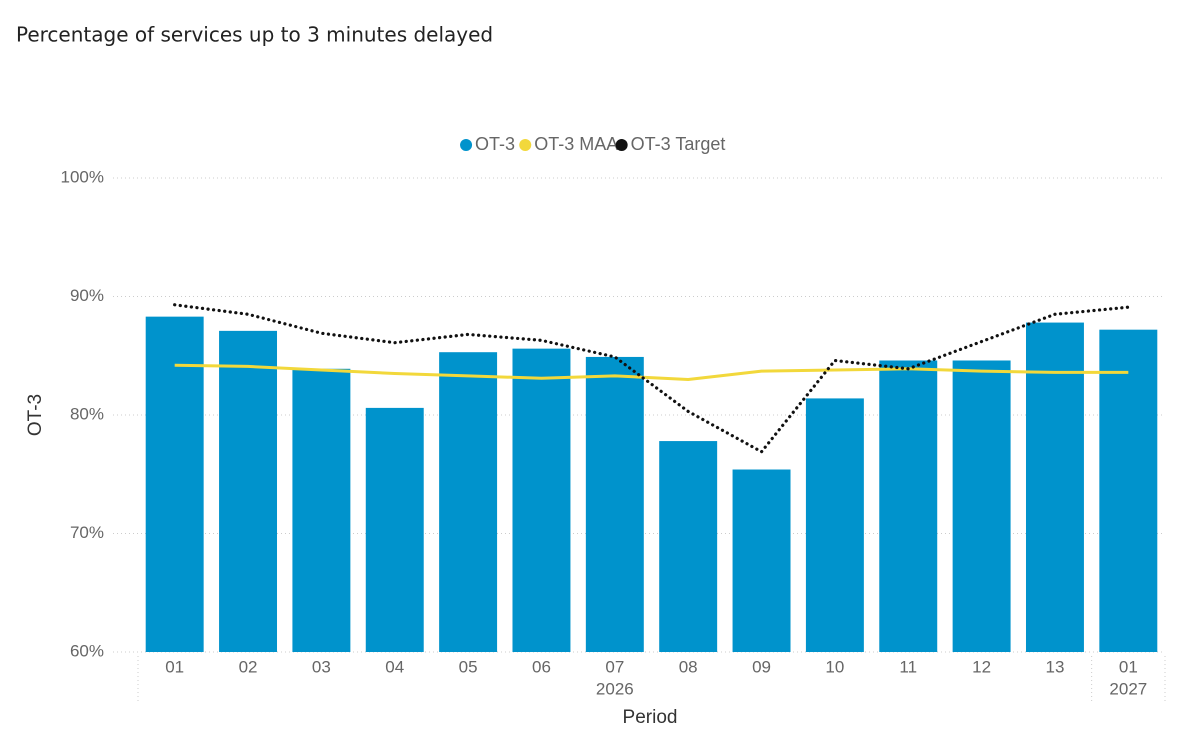 Image resolution: width=1200 pixels, height=731 pixels. What do you see at coordinates (651, 372) in the screenshot?
I see `line-series` at bounding box center [651, 372].